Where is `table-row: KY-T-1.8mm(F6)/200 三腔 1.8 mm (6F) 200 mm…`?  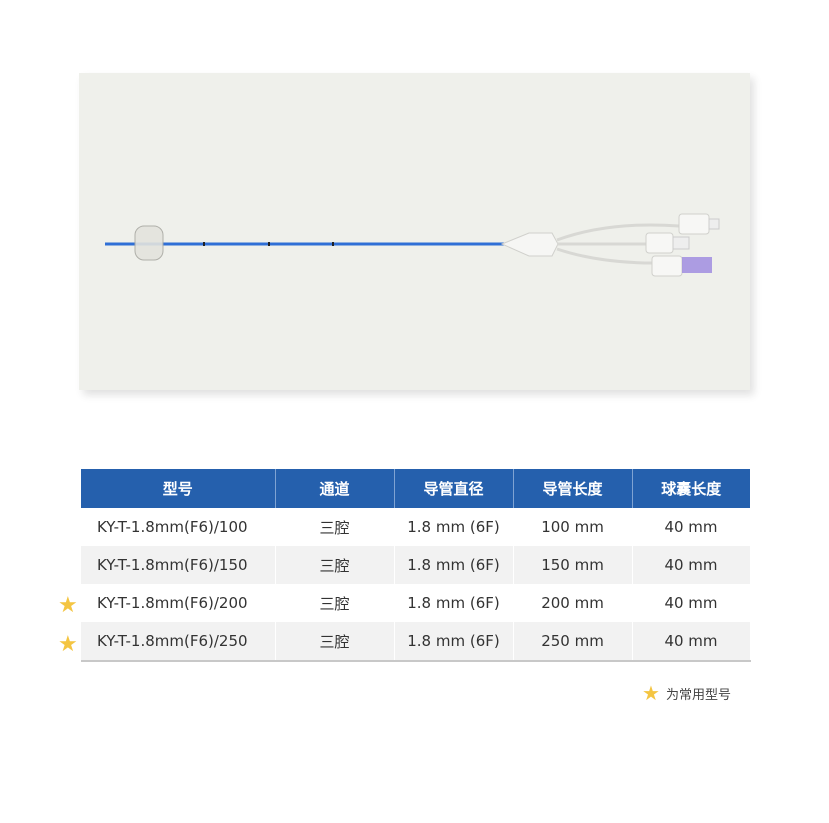 table-row: KY-T-1.8mm(F6)/200 三腔 1.8 mm (6F) 200 mm… is located at coordinates (416, 603).